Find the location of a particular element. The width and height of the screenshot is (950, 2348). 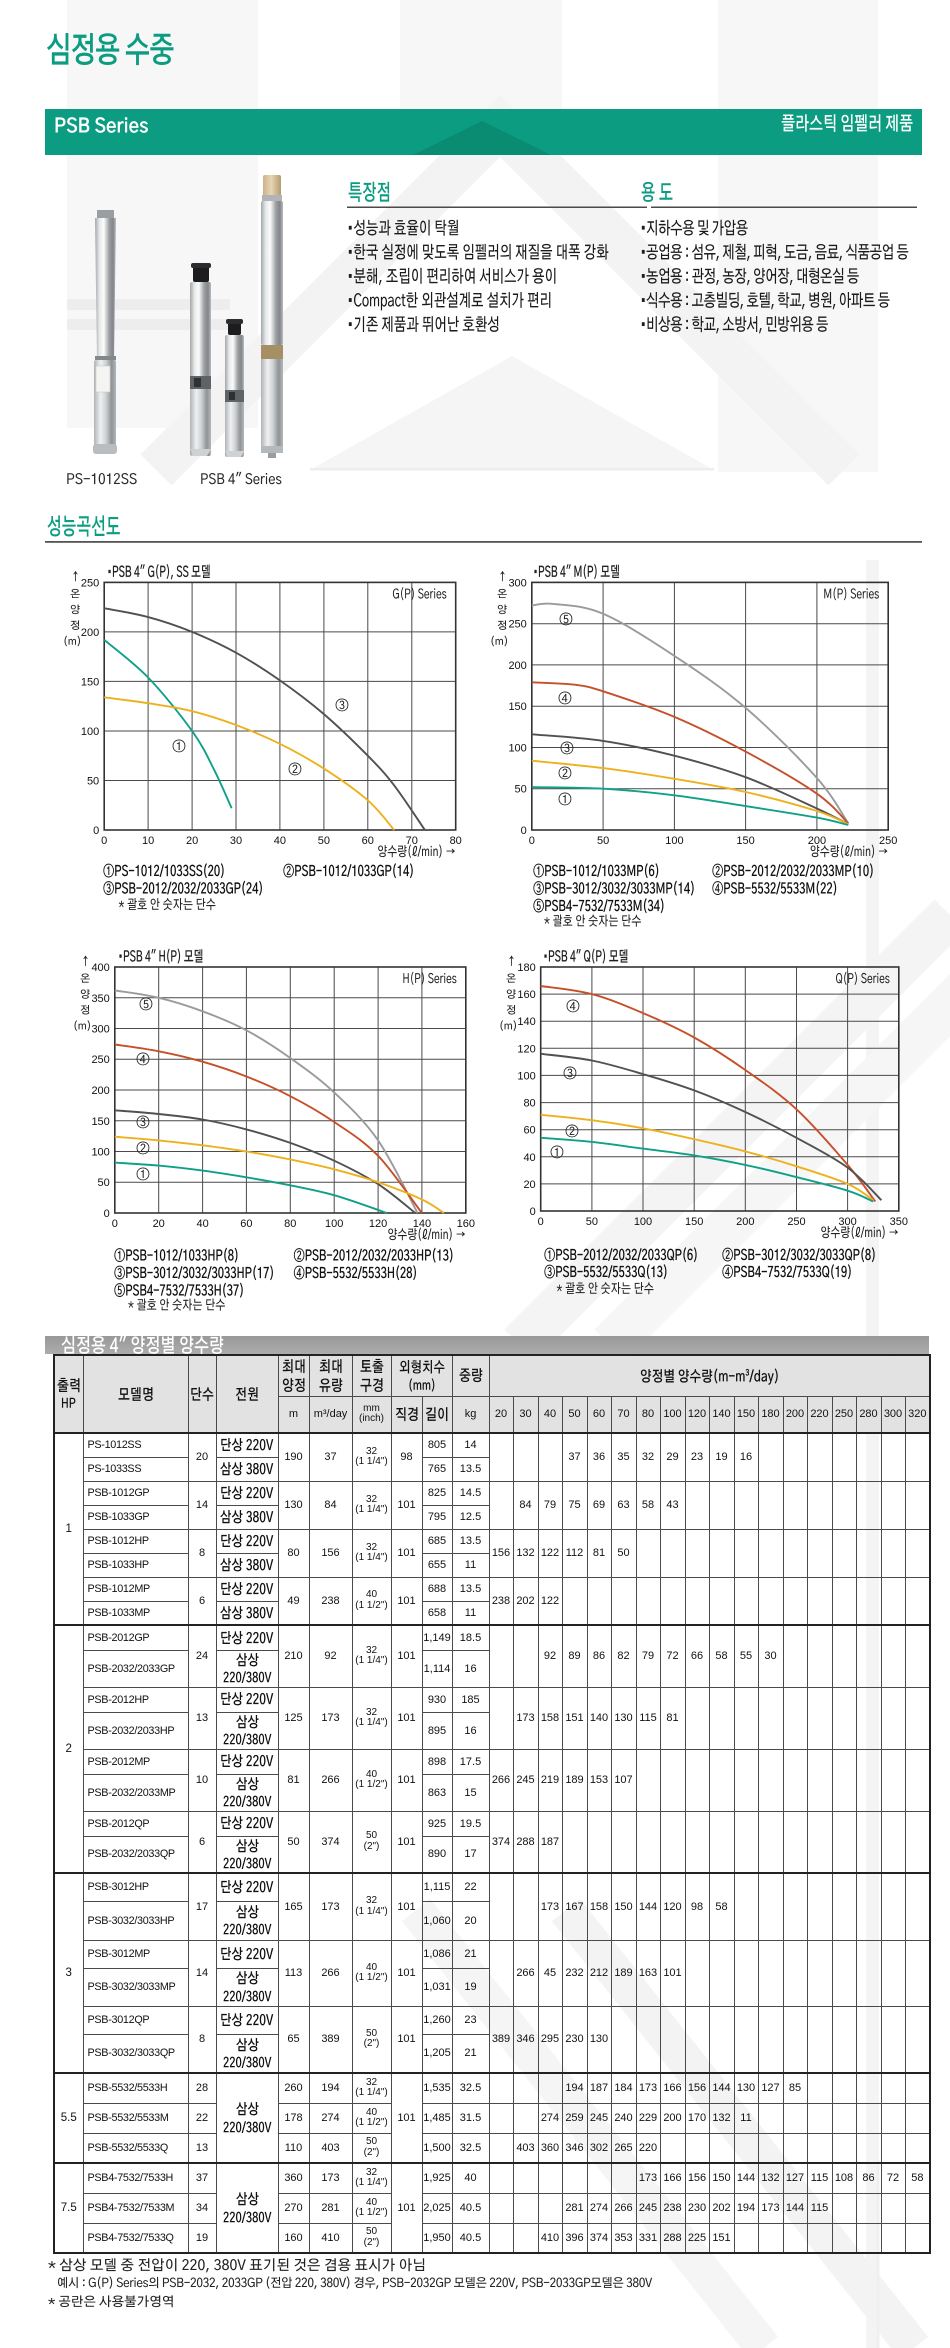

svg-text: 10 is located at coordinates (148, 841).